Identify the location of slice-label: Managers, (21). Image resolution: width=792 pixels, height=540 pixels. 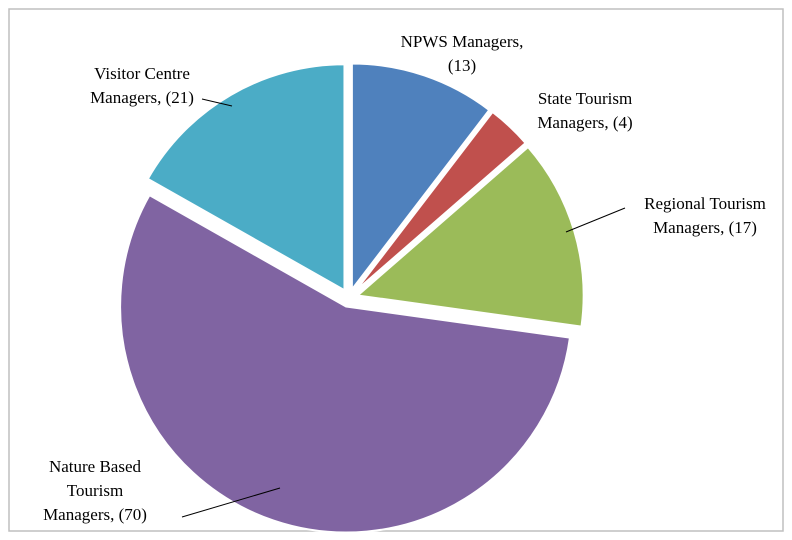
(142, 97).